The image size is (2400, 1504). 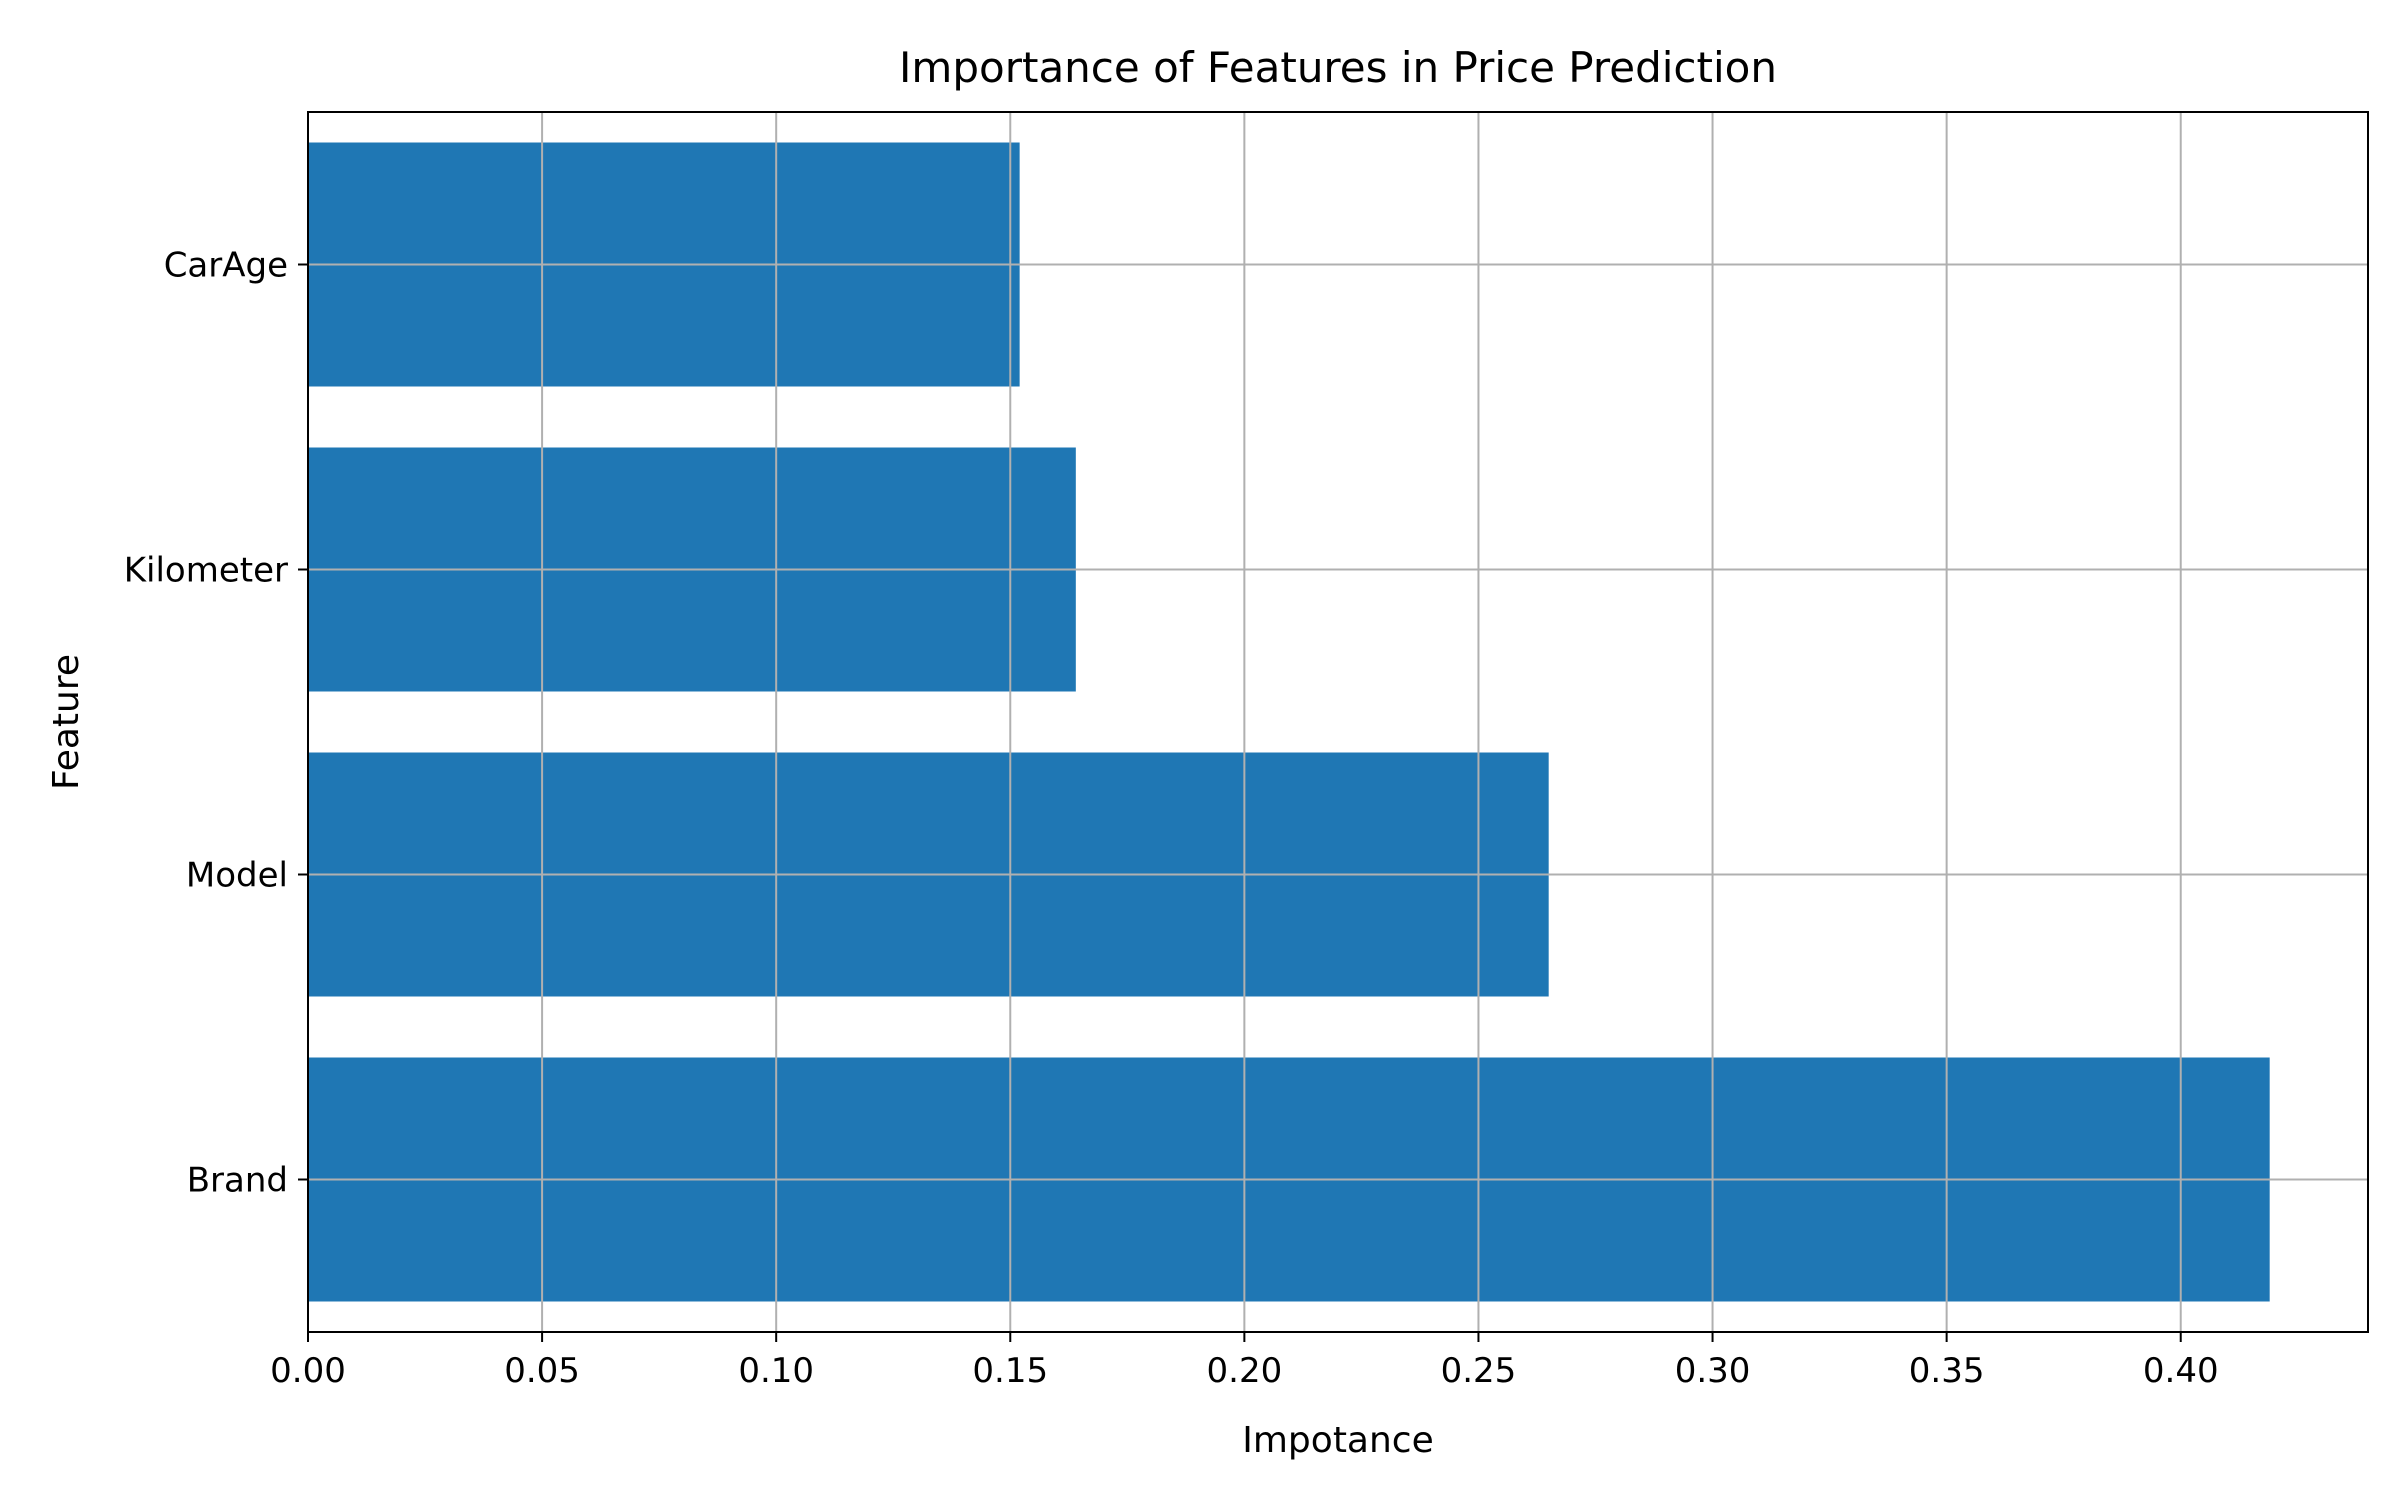 What do you see at coordinates (206, 571) in the screenshot?
I see `y-tick-label: Kilometer` at bounding box center [206, 571].